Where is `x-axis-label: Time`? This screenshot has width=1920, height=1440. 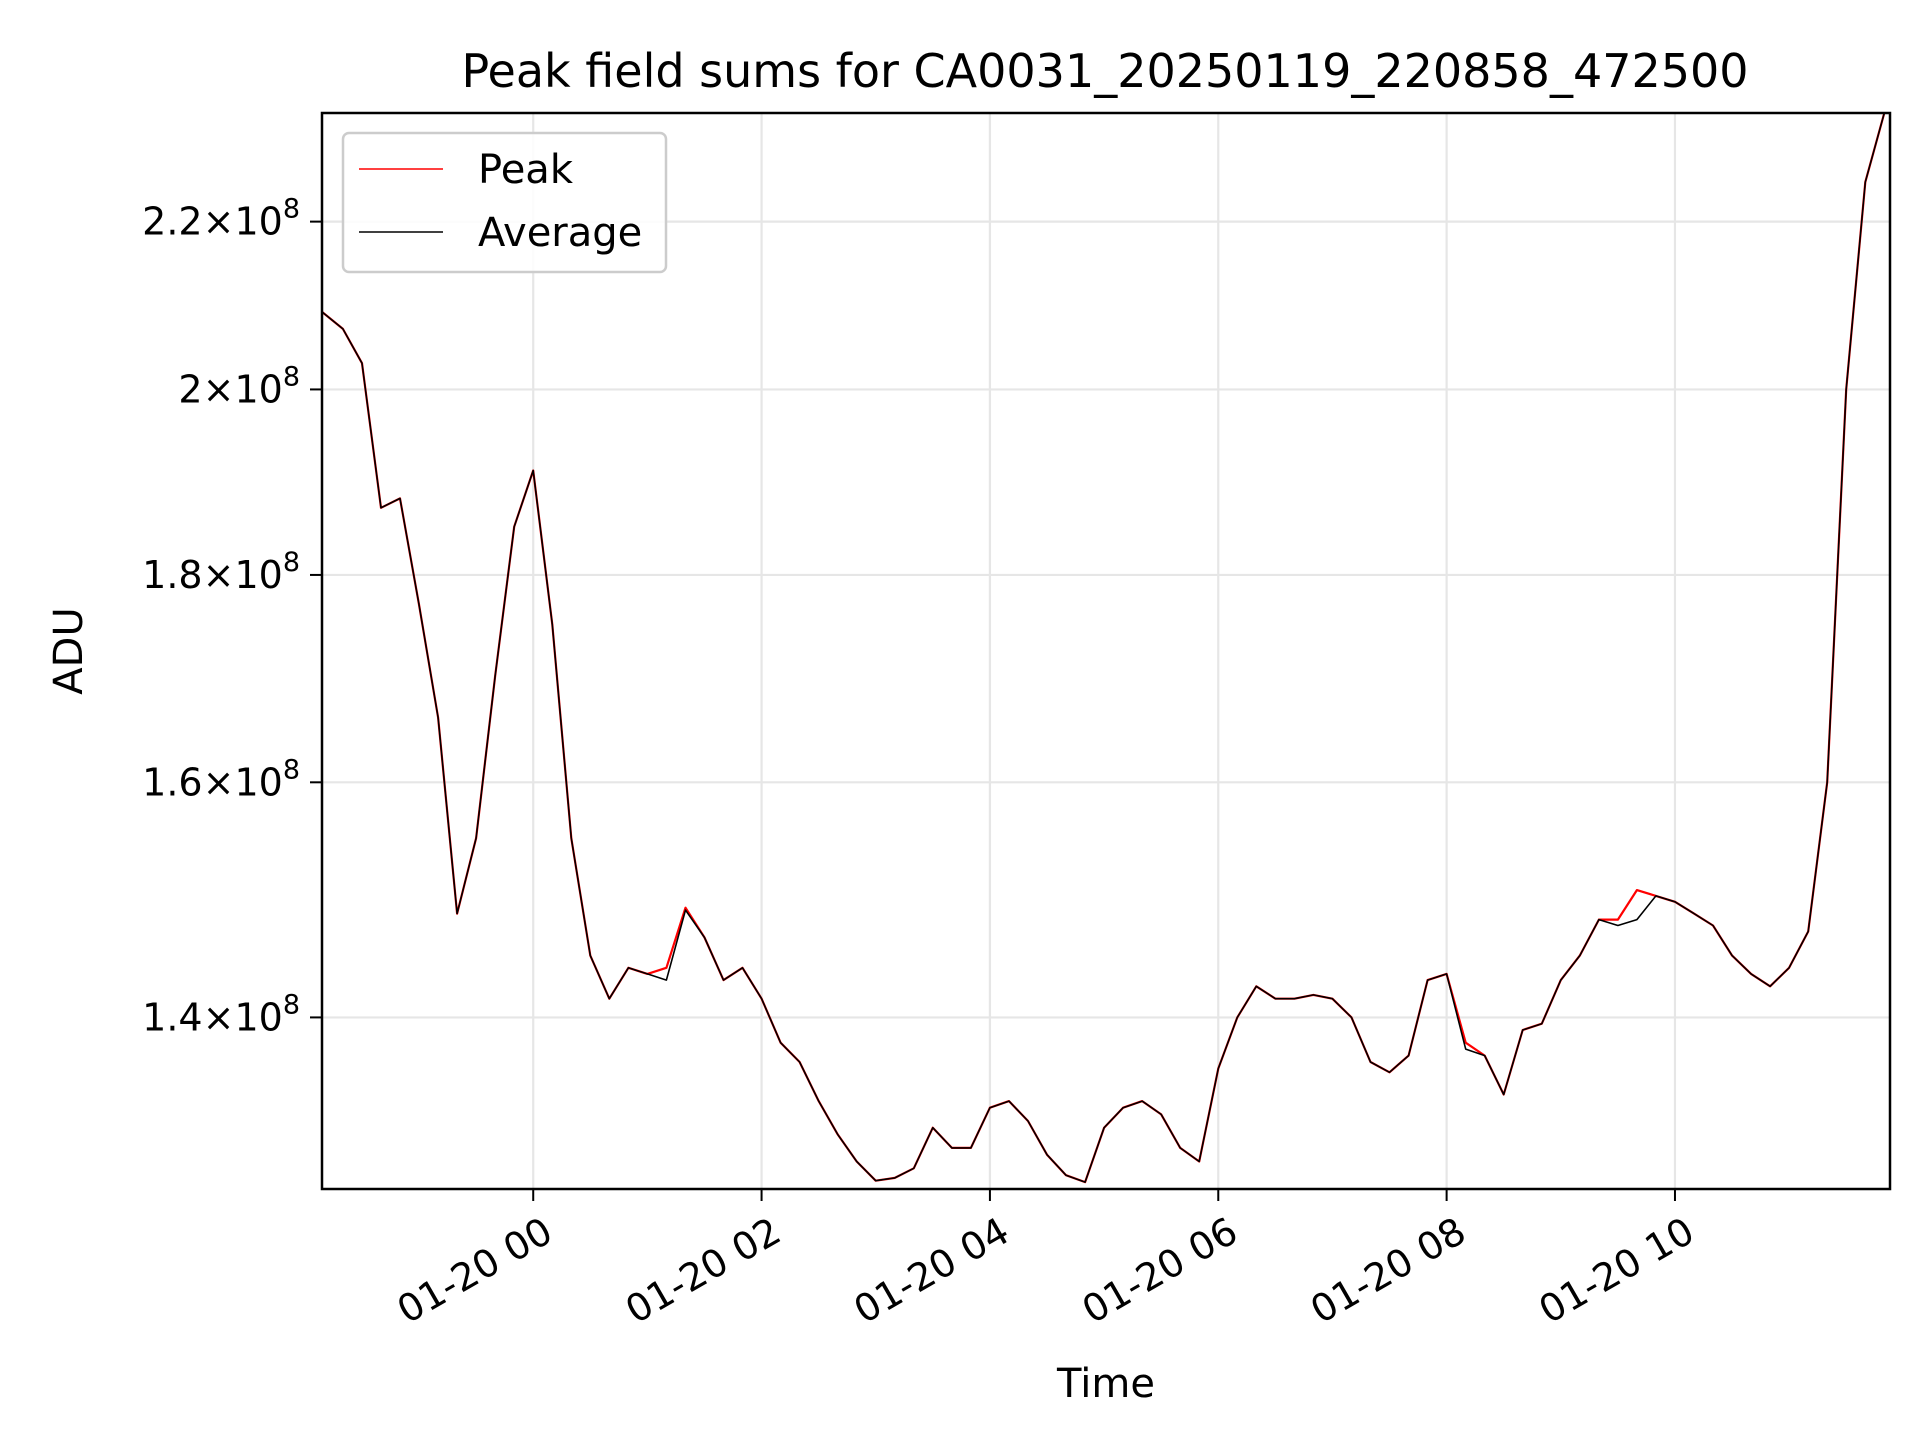
x-axis-label: Time is located at coordinates (1105, 1384).